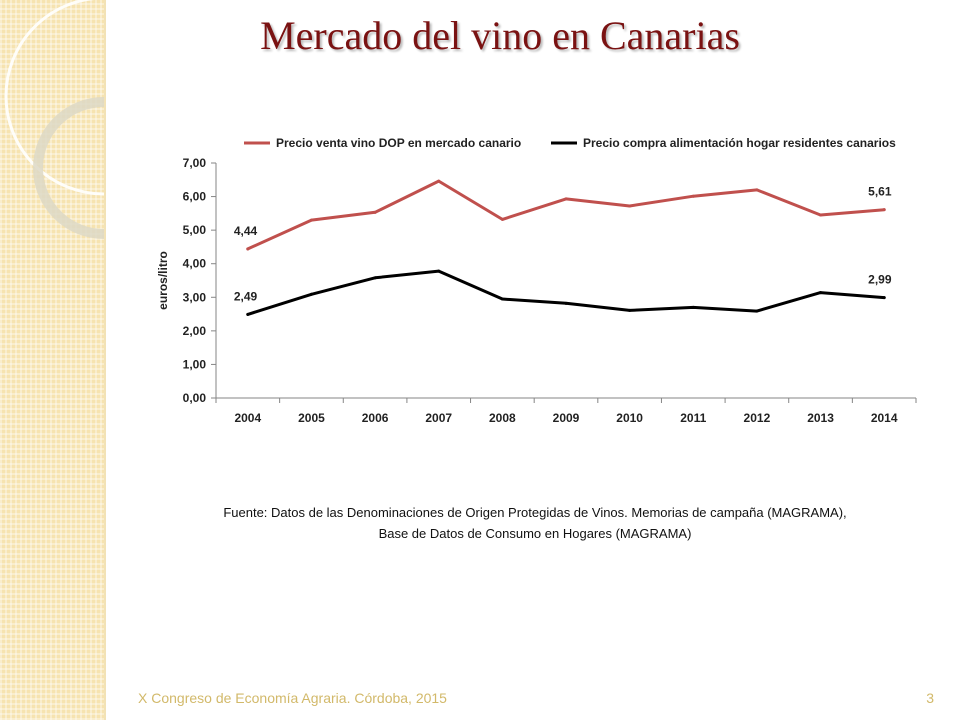 The image size is (960, 720). I want to click on slide-title: Mercado del vino en Canarias, so click(500, 35).